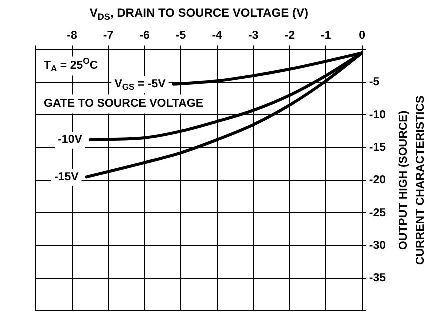  I want to click on y-tick-label: -20, so click(377, 180).